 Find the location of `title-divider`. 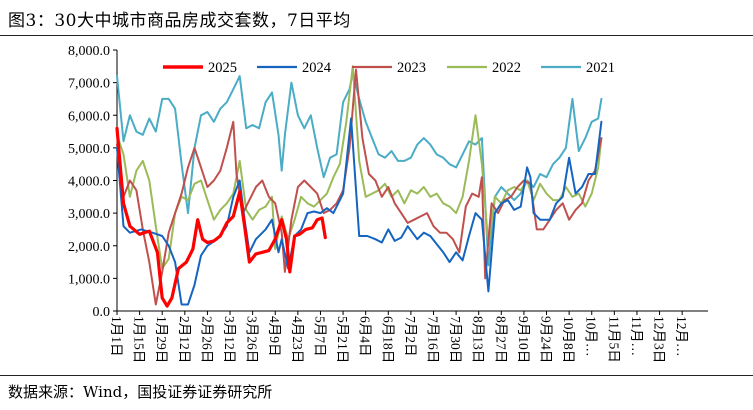

title-divider is located at coordinates (376, 35).